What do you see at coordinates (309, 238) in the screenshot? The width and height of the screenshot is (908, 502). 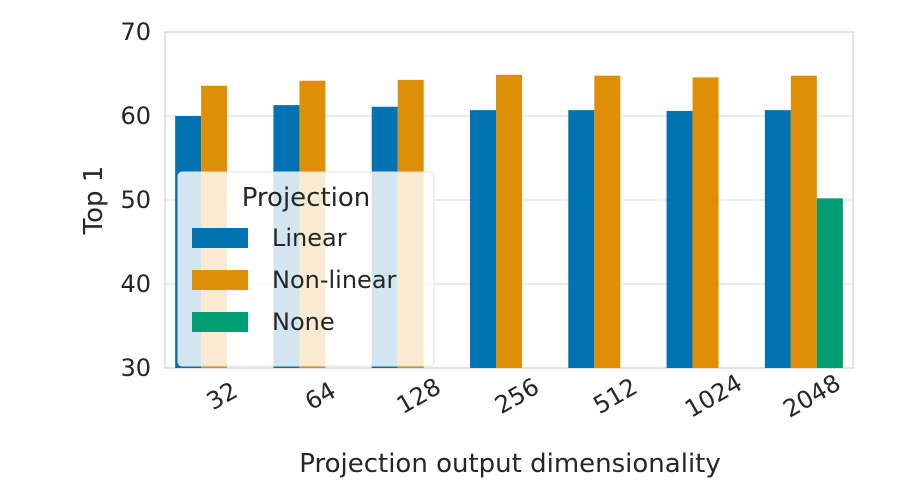 I see `legend-label: Linear` at bounding box center [309, 238].